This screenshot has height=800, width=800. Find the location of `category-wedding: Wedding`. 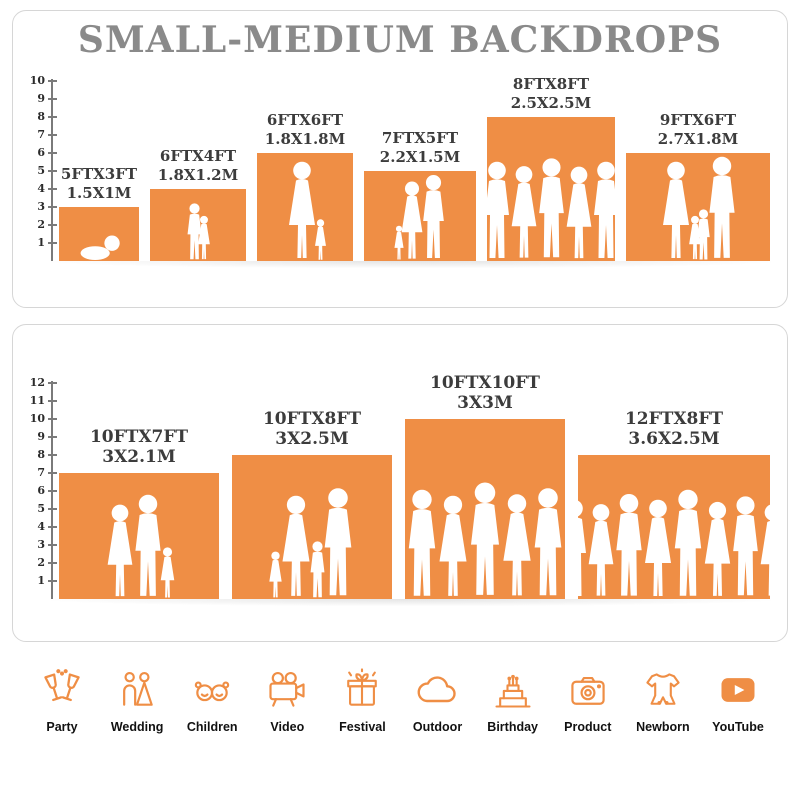

category-wedding: Wedding is located at coordinates (137, 701).